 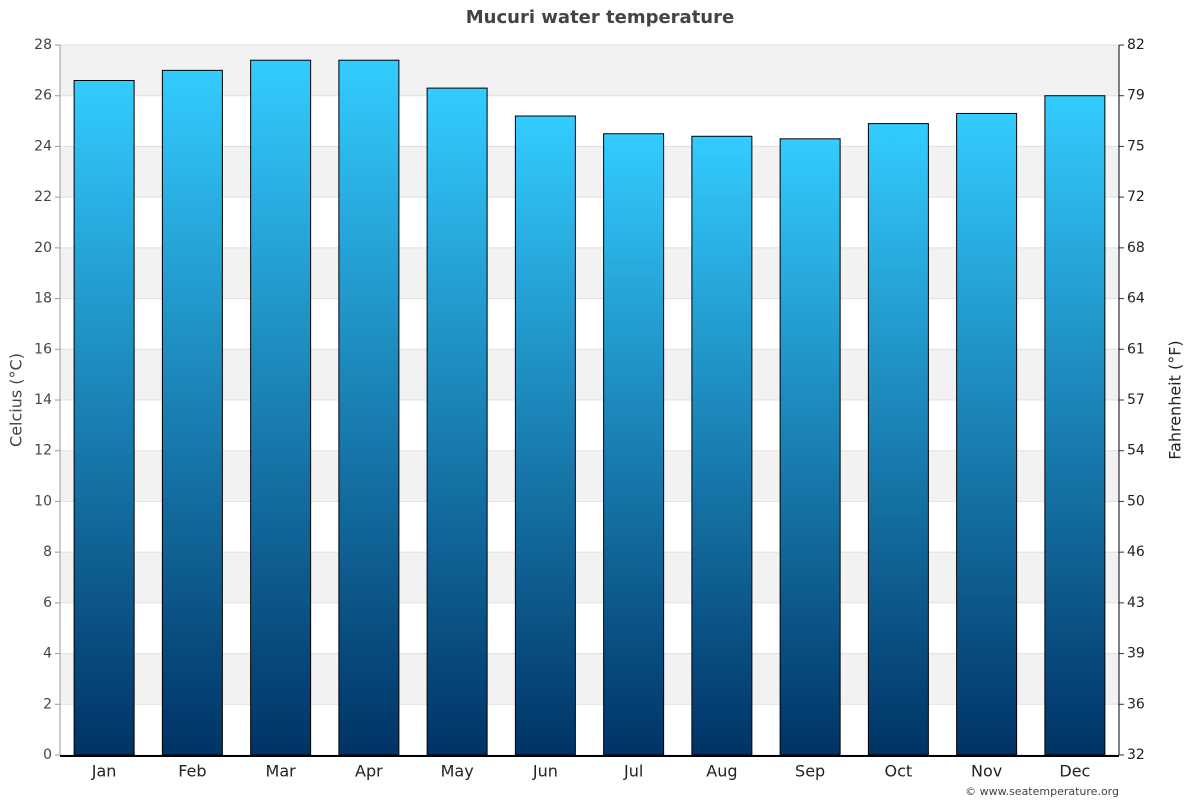 What do you see at coordinates (1136, 146) in the screenshot?
I see `y2-tick-label: 75` at bounding box center [1136, 146].